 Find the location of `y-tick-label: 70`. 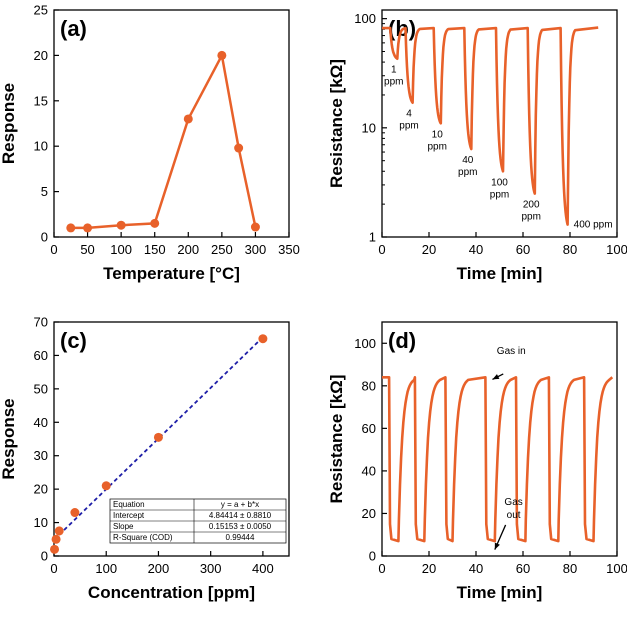

y-tick-label: 70 is located at coordinates (41, 322).